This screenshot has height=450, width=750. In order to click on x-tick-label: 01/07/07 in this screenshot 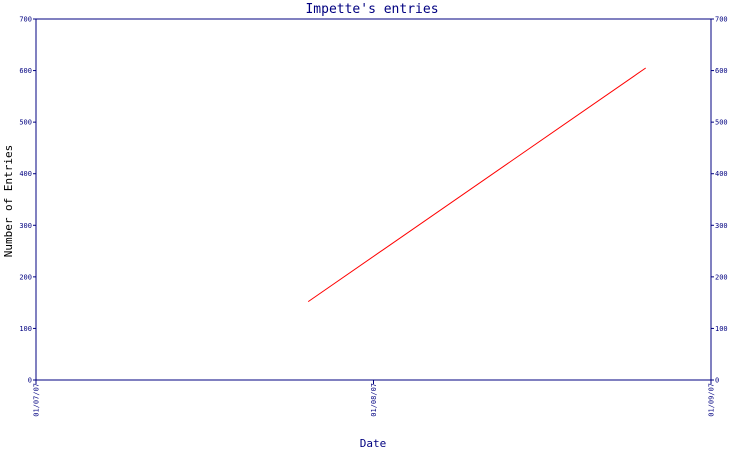, I will do `click(37, 400)`.